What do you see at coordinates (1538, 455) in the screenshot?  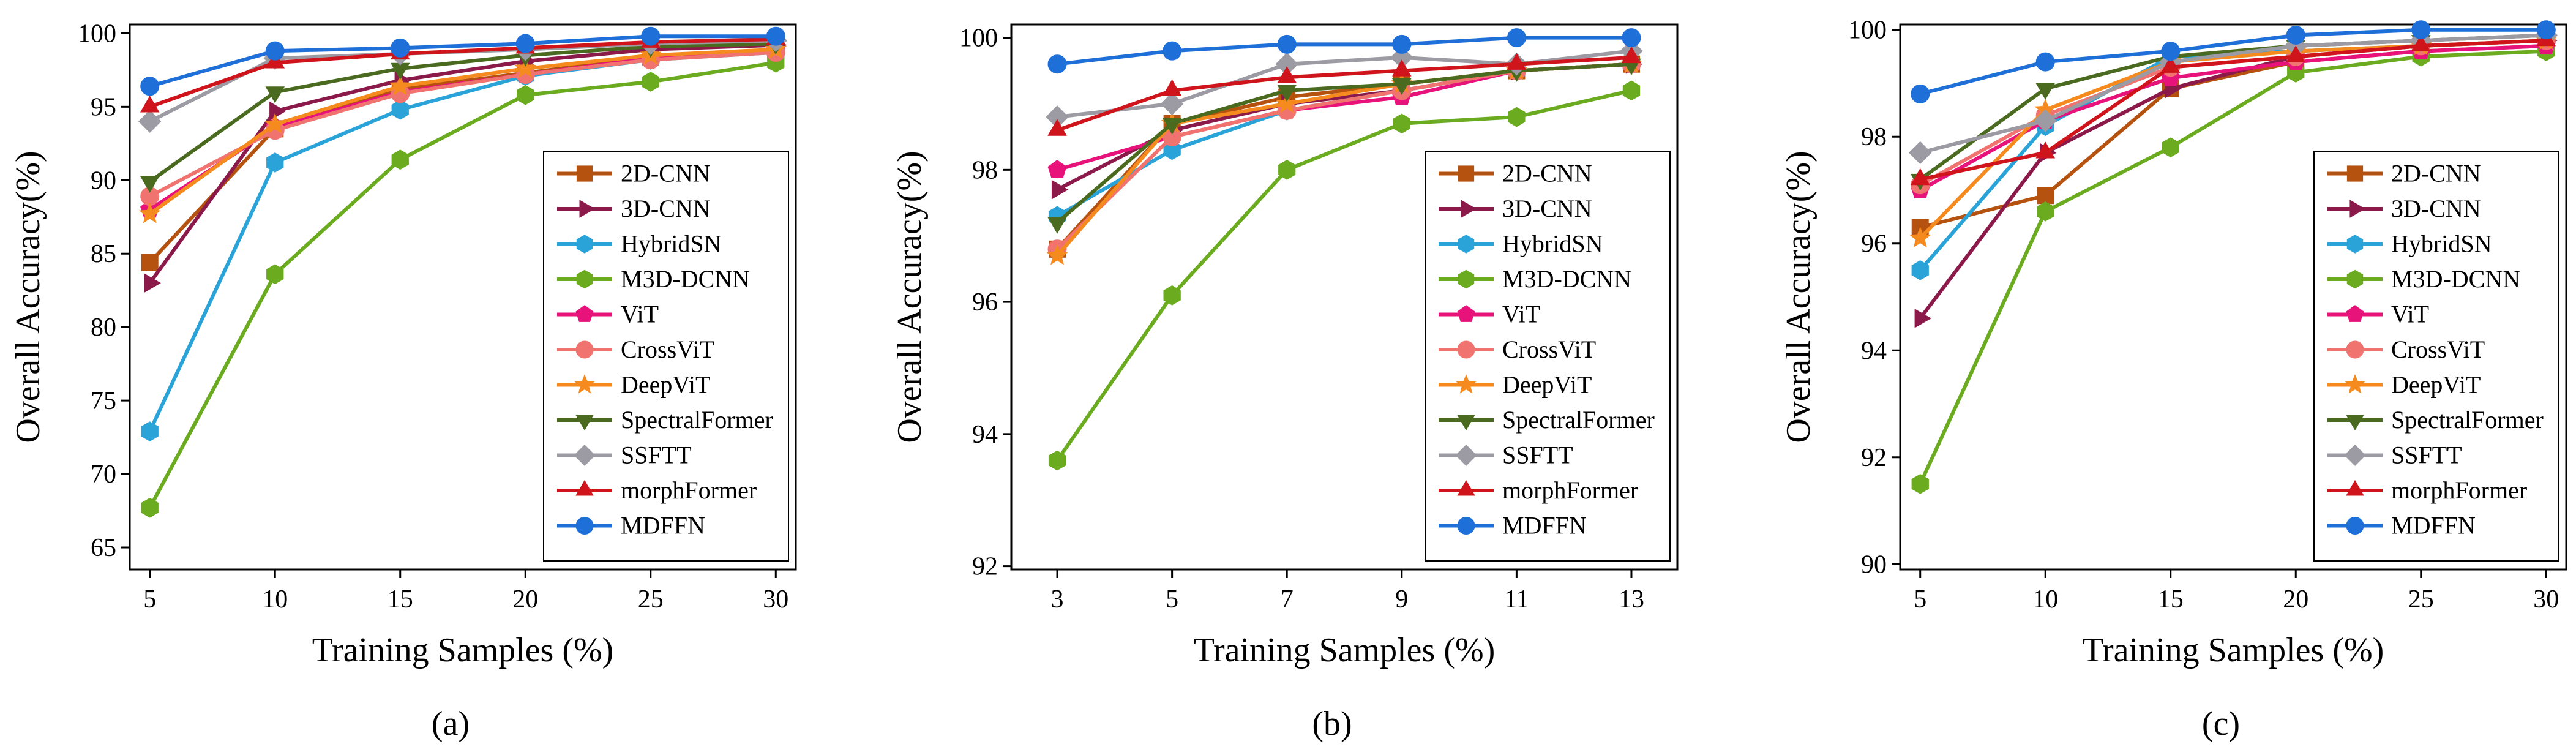 I see `legend-label: SSFTT` at bounding box center [1538, 455].